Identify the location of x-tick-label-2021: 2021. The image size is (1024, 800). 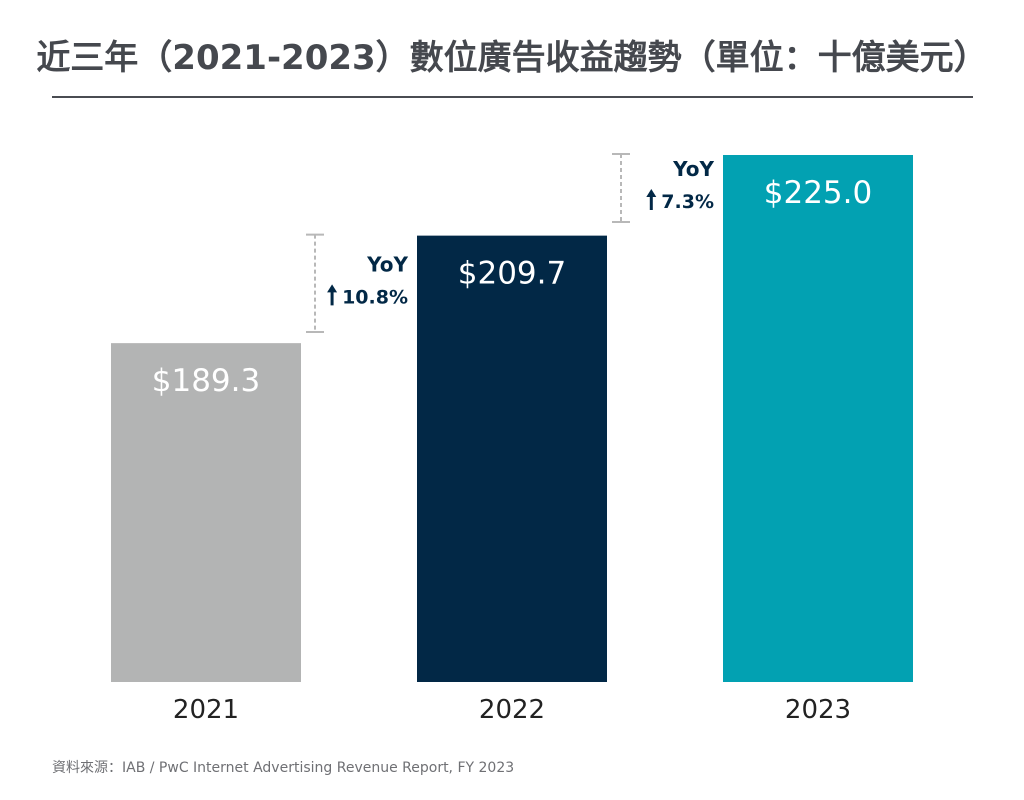
(206, 710).